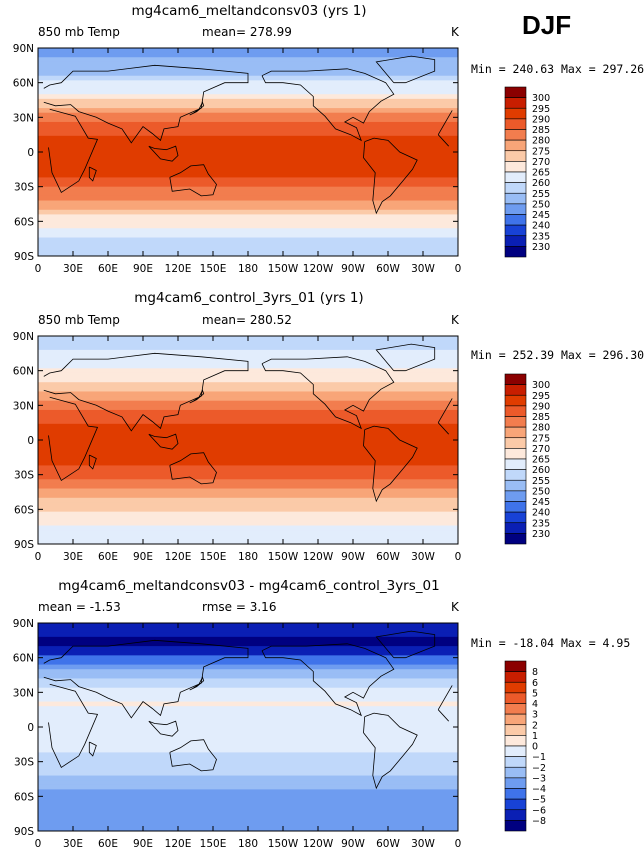 This screenshot has width=644, height=858. What do you see at coordinates (535, 747) in the screenshot?
I see `colorbar-label: 0` at bounding box center [535, 747].